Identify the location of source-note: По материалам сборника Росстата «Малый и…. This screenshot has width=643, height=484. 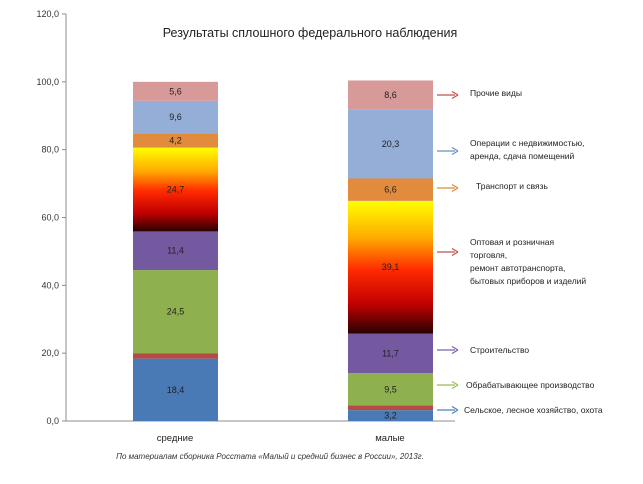
(270, 456).